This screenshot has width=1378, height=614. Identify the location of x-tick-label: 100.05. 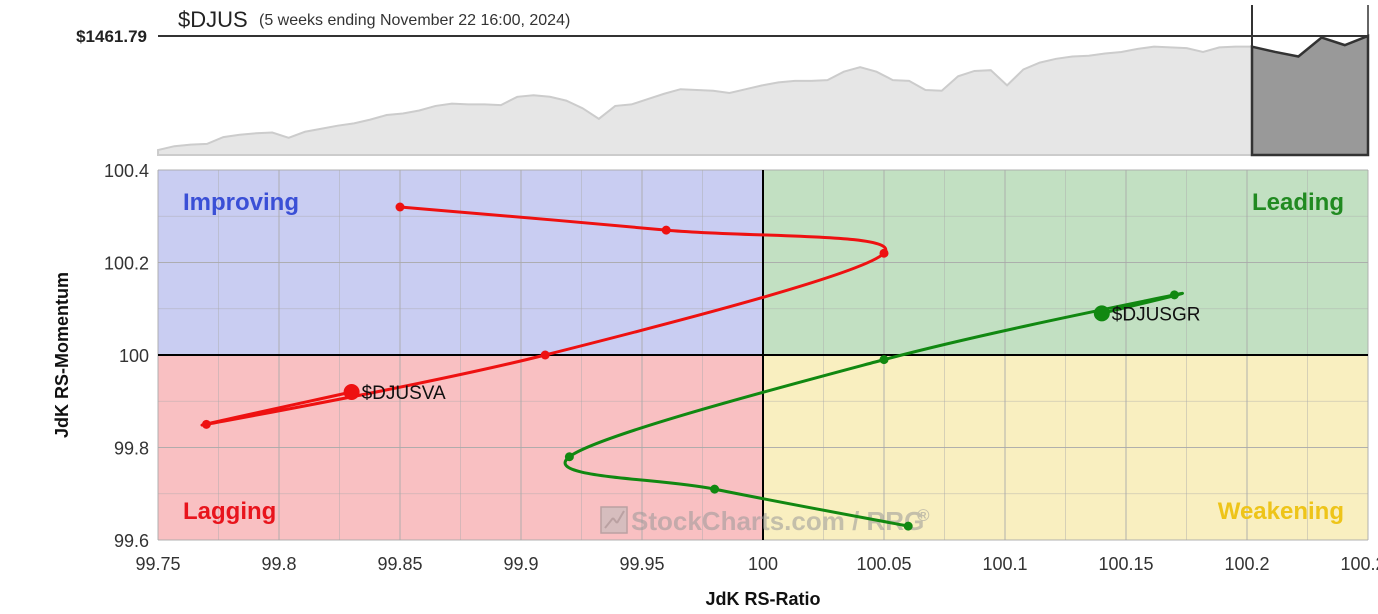
(883, 564).